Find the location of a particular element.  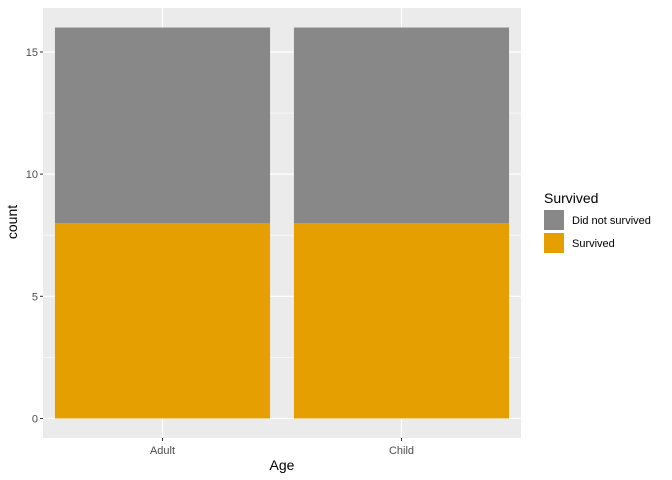

x-tick-label-child: Child is located at coordinates (401, 451).